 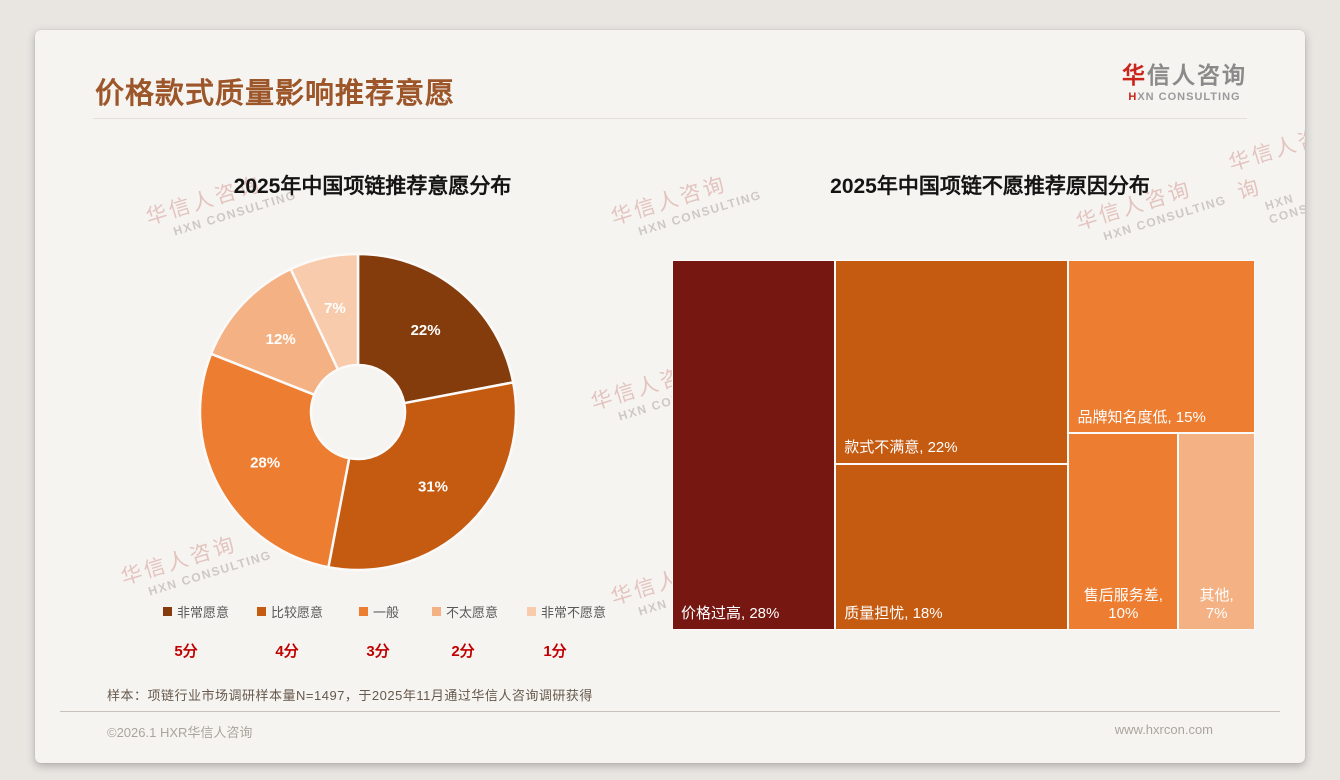 What do you see at coordinates (990, 186) in the screenshot?
I see `treemap-chart-title: 2025年中国项链不愿推荐原因分布` at bounding box center [990, 186].